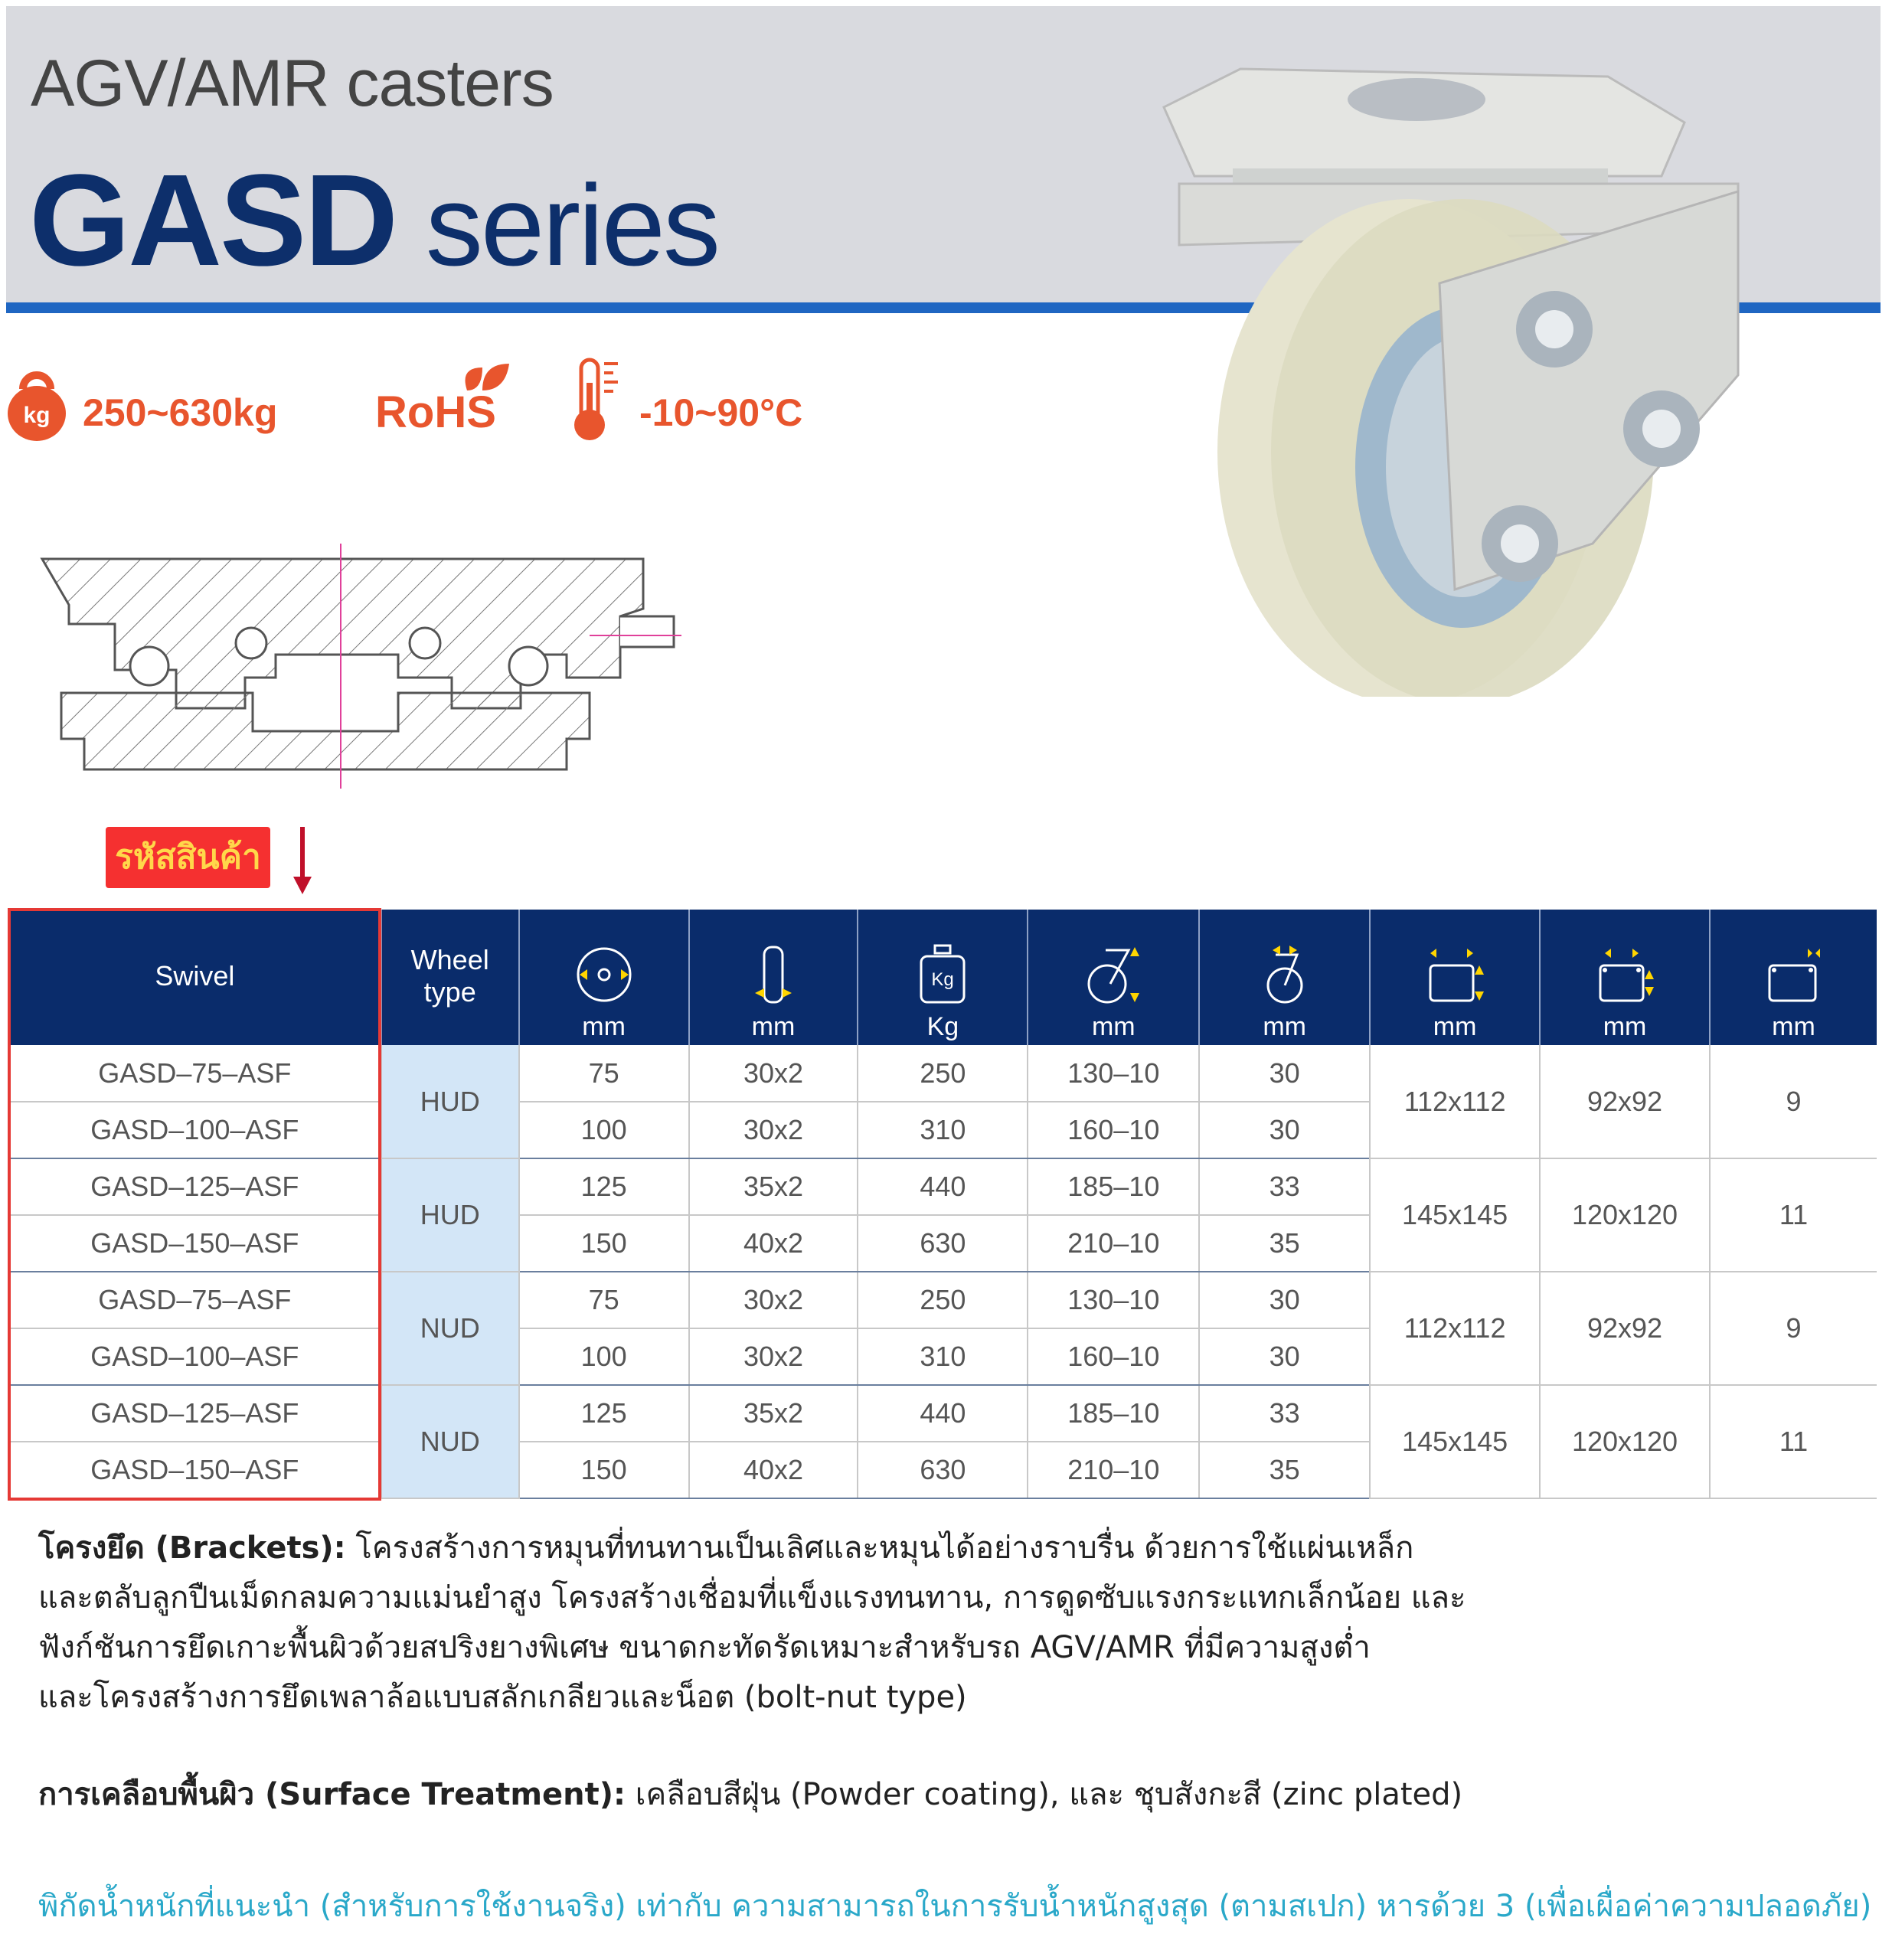 The height and width of the screenshot is (1960, 1892). I want to click on header-wheel-type: Wheel type, so click(449, 977).